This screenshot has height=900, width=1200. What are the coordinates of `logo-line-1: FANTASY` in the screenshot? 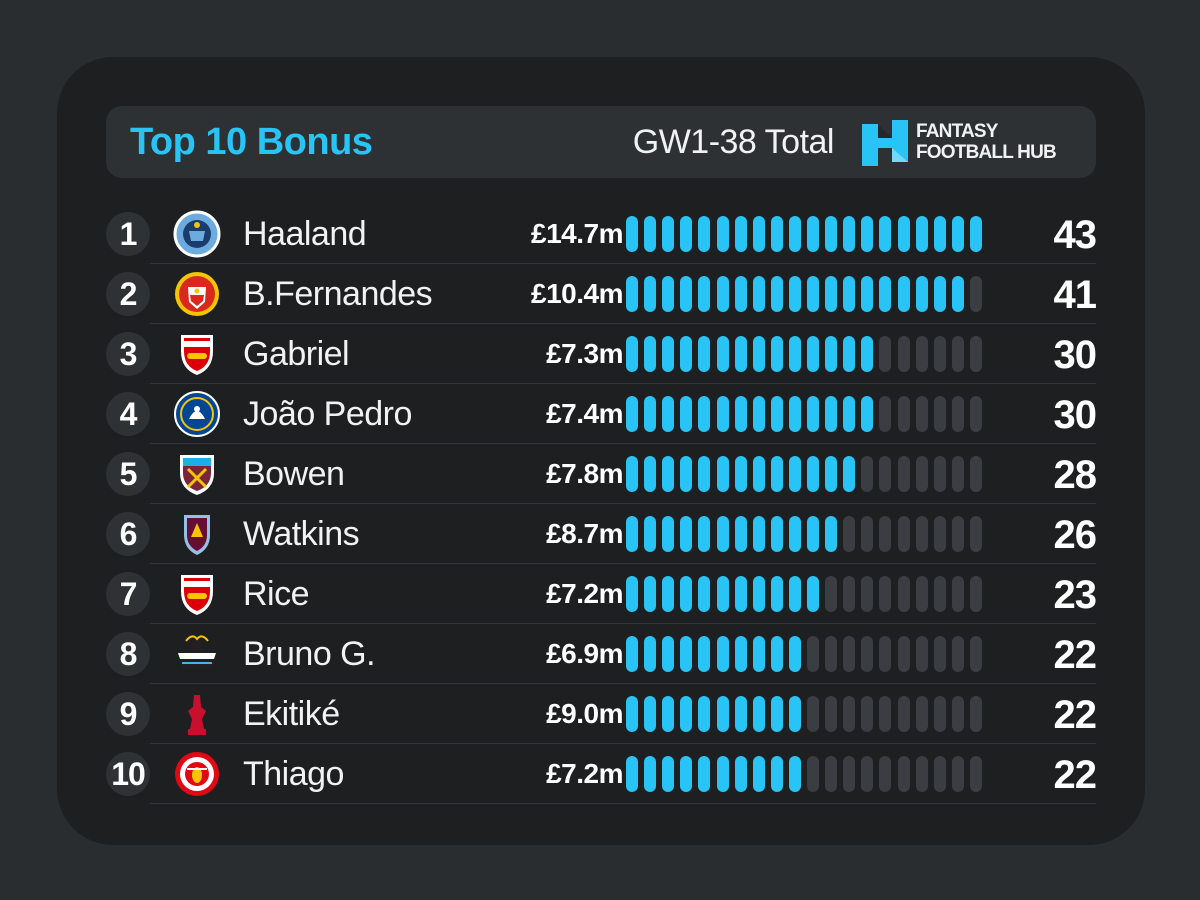 It's located at (957, 131).